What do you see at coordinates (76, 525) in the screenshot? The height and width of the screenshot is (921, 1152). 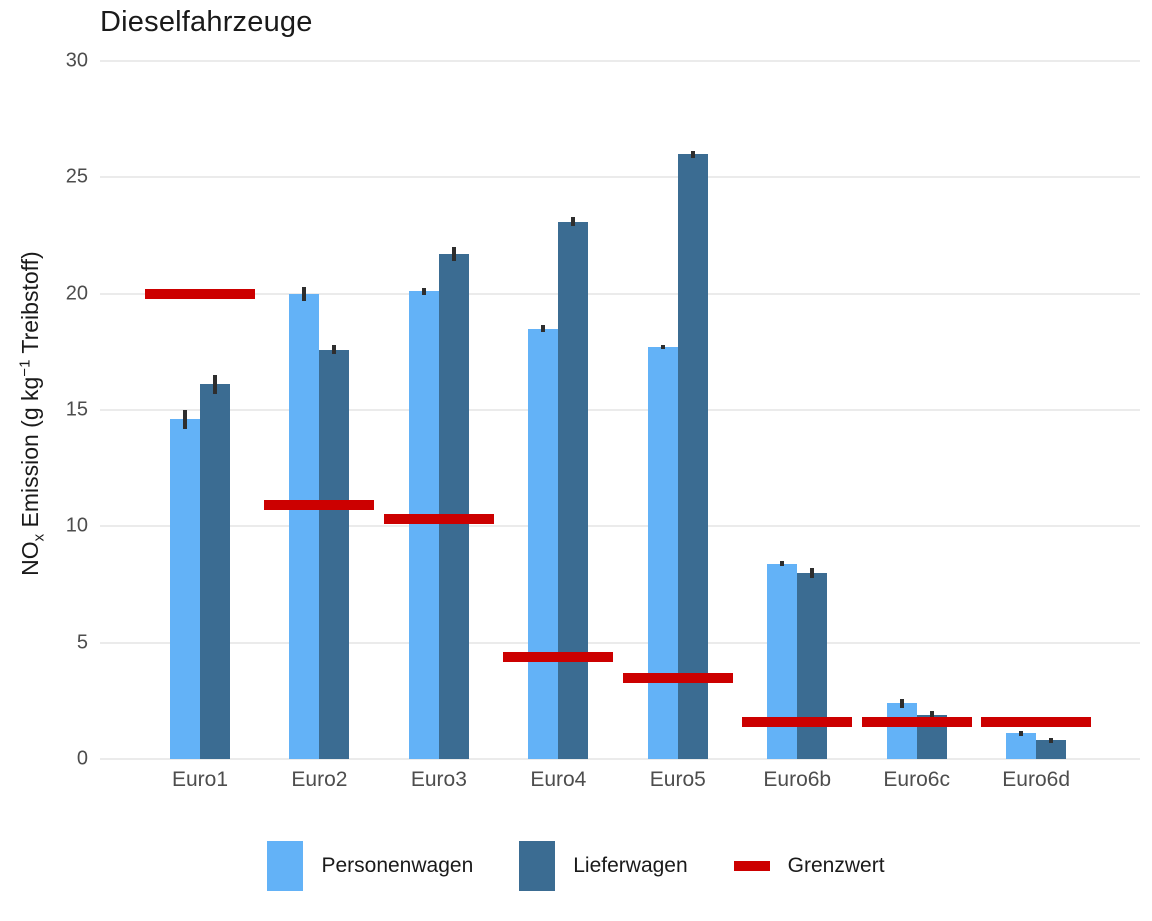 I see `y-tick-label-10: 10` at bounding box center [76, 525].